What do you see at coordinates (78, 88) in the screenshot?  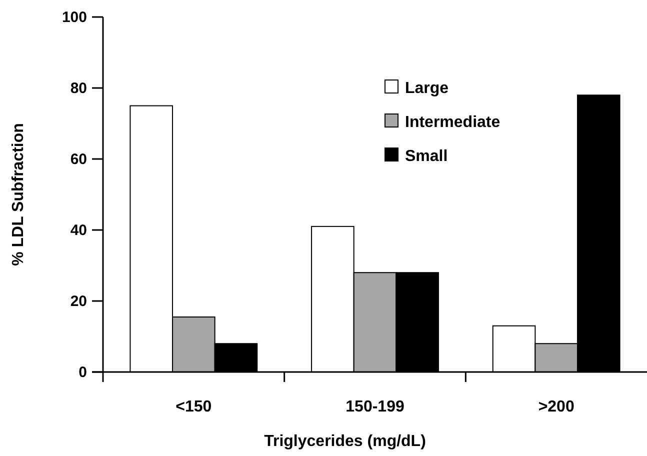 I see `y-tick-label: 80` at bounding box center [78, 88].